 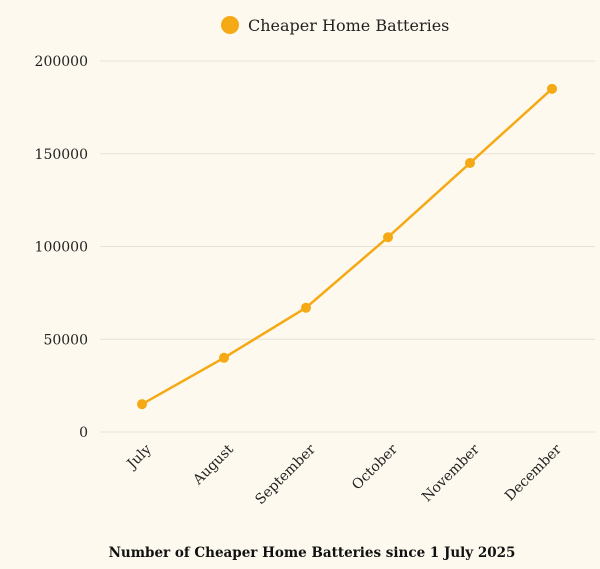 What do you see at coordinates (375, 467) in the screenshot?
I see `x-tick-label: October` at bounding box center [375, 467].